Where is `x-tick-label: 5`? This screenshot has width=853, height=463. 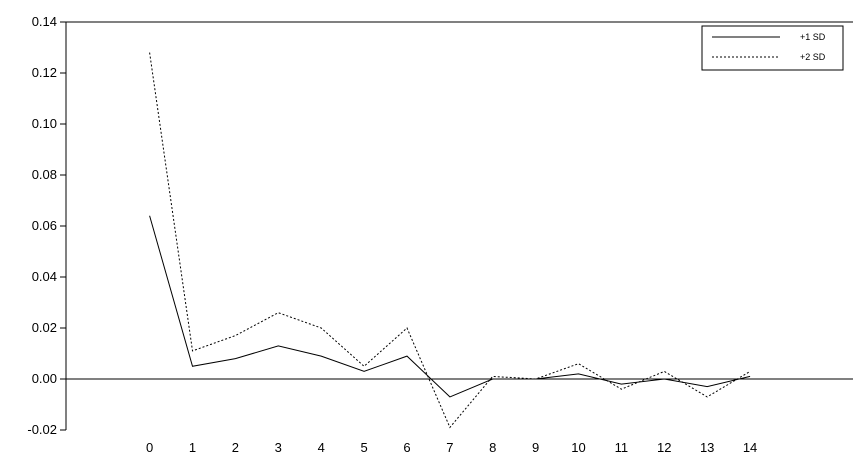 x-tick-label: 5 is located at coordinates (363, 447).